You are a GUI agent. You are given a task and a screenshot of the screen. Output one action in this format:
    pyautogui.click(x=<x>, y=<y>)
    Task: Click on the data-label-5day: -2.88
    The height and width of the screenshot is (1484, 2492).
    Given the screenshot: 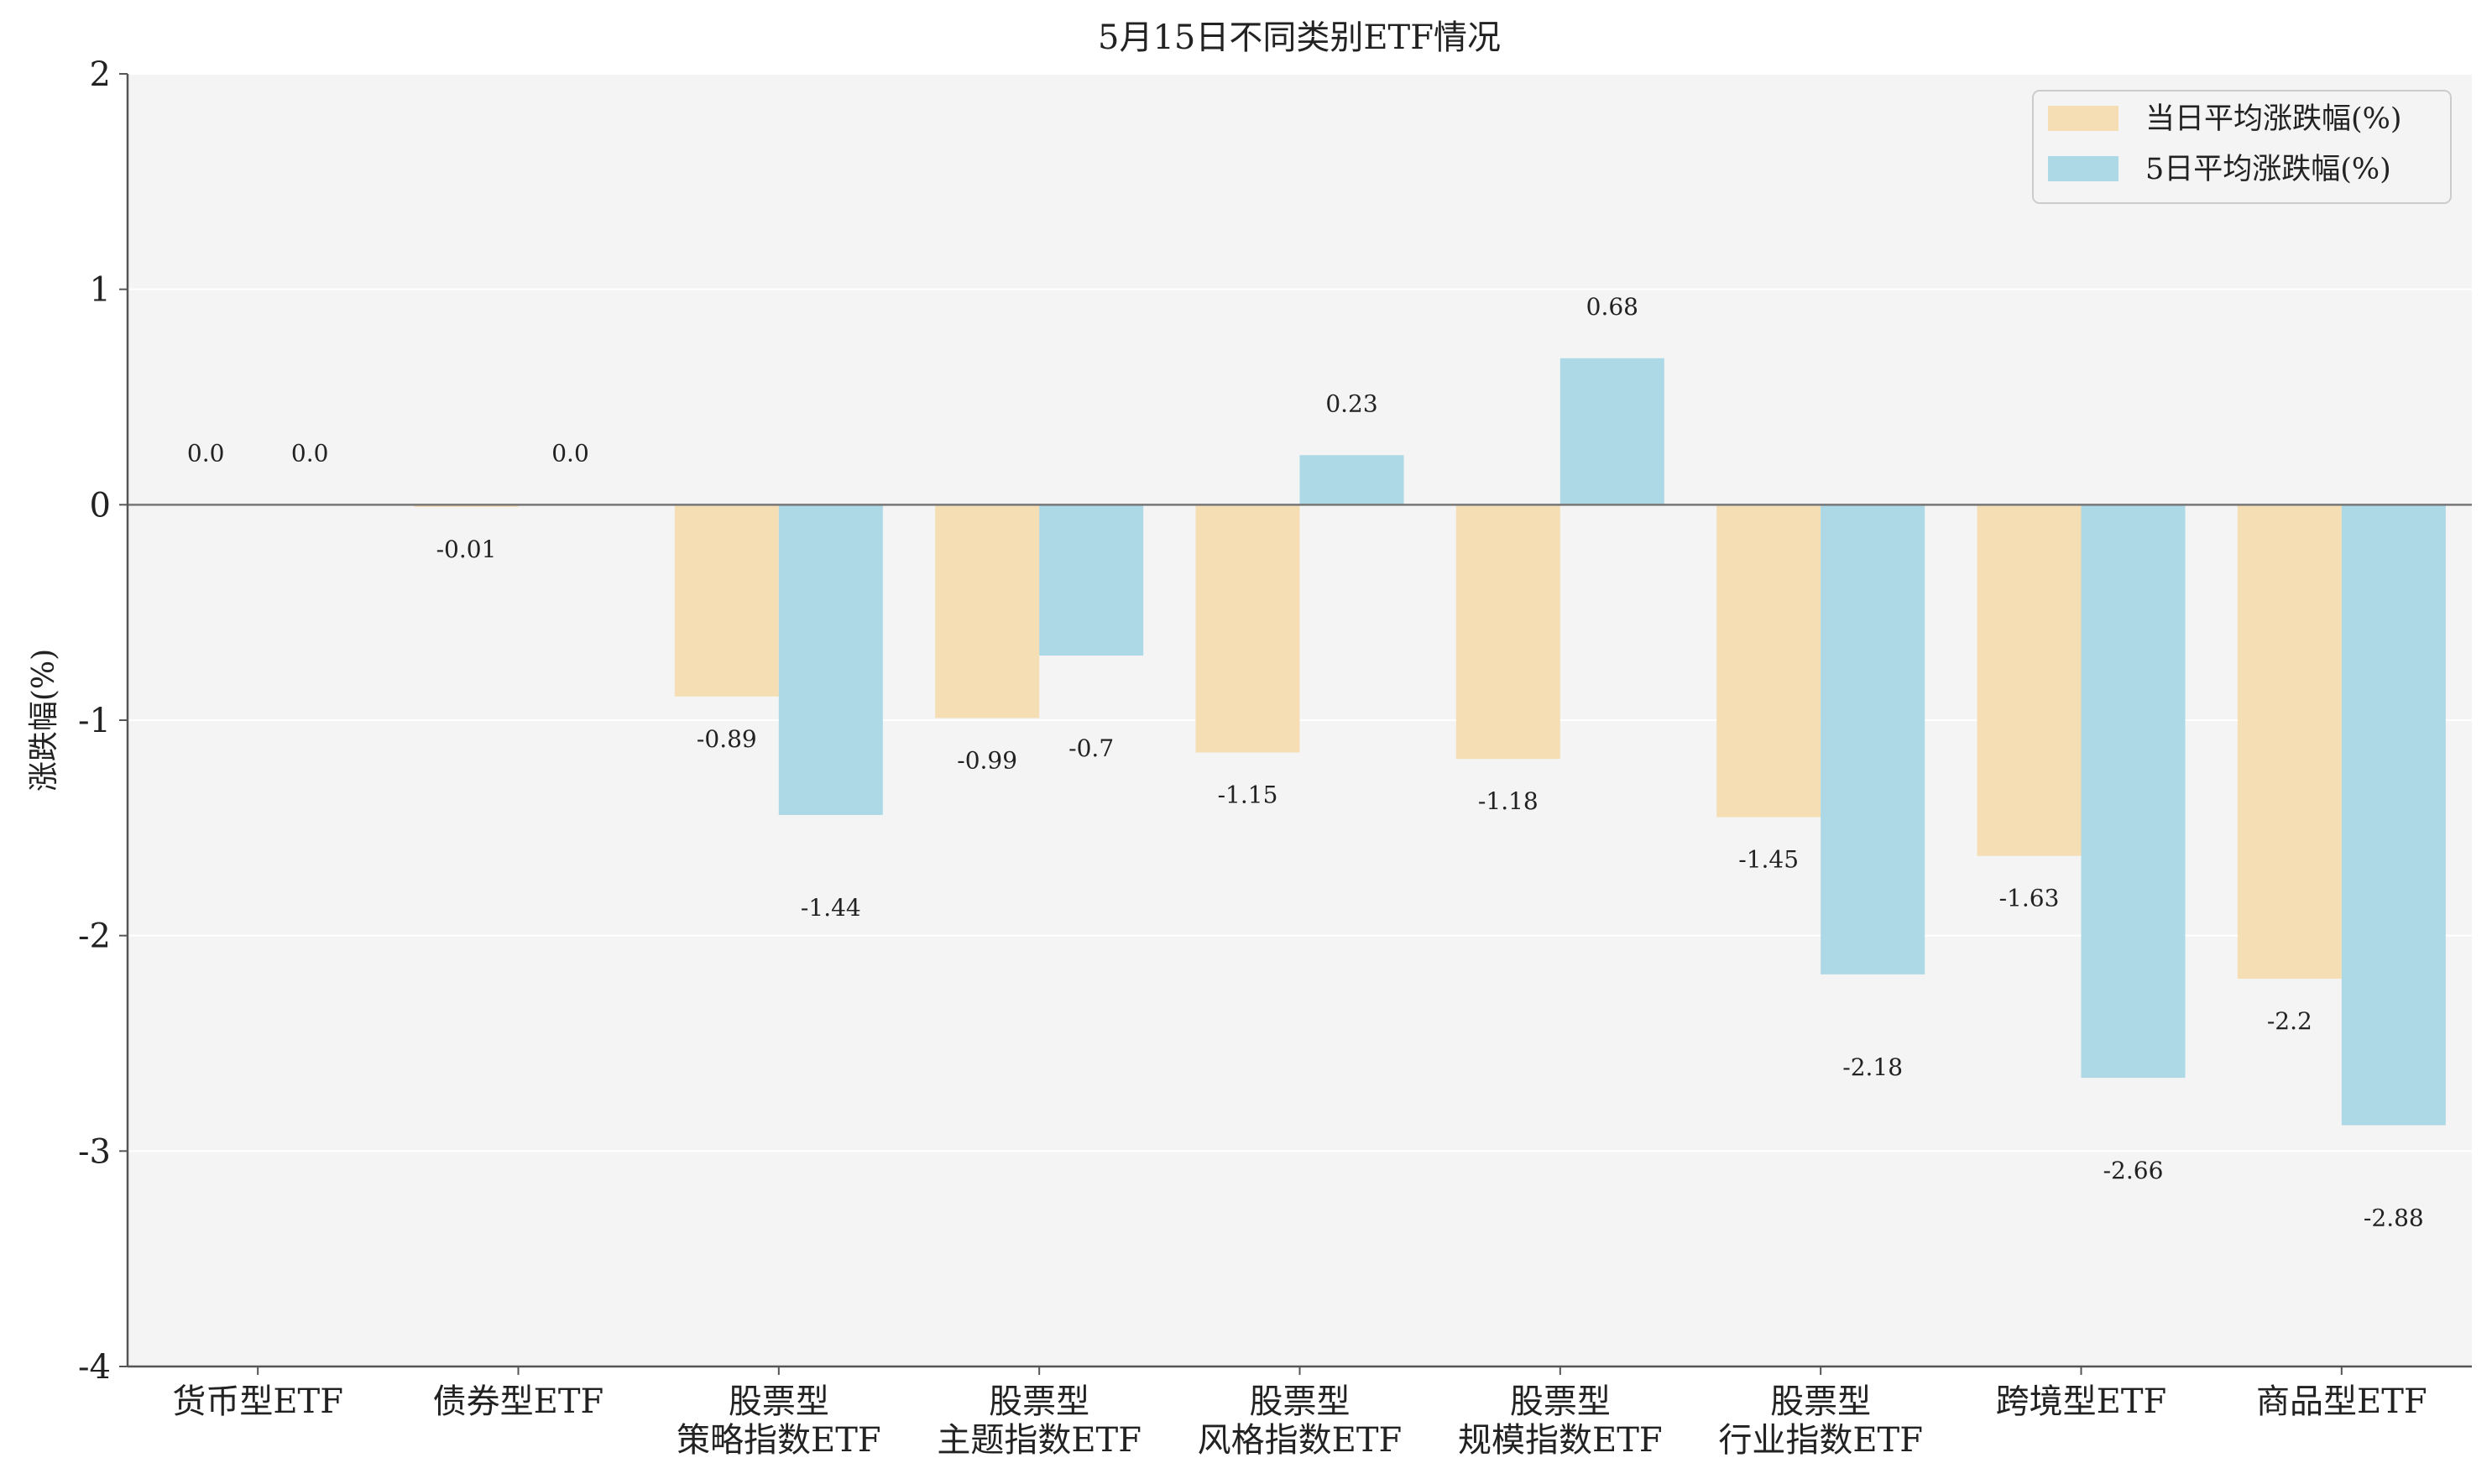 What is the action you would take?
    pyautogui.click(x=2394, y=1218)
    